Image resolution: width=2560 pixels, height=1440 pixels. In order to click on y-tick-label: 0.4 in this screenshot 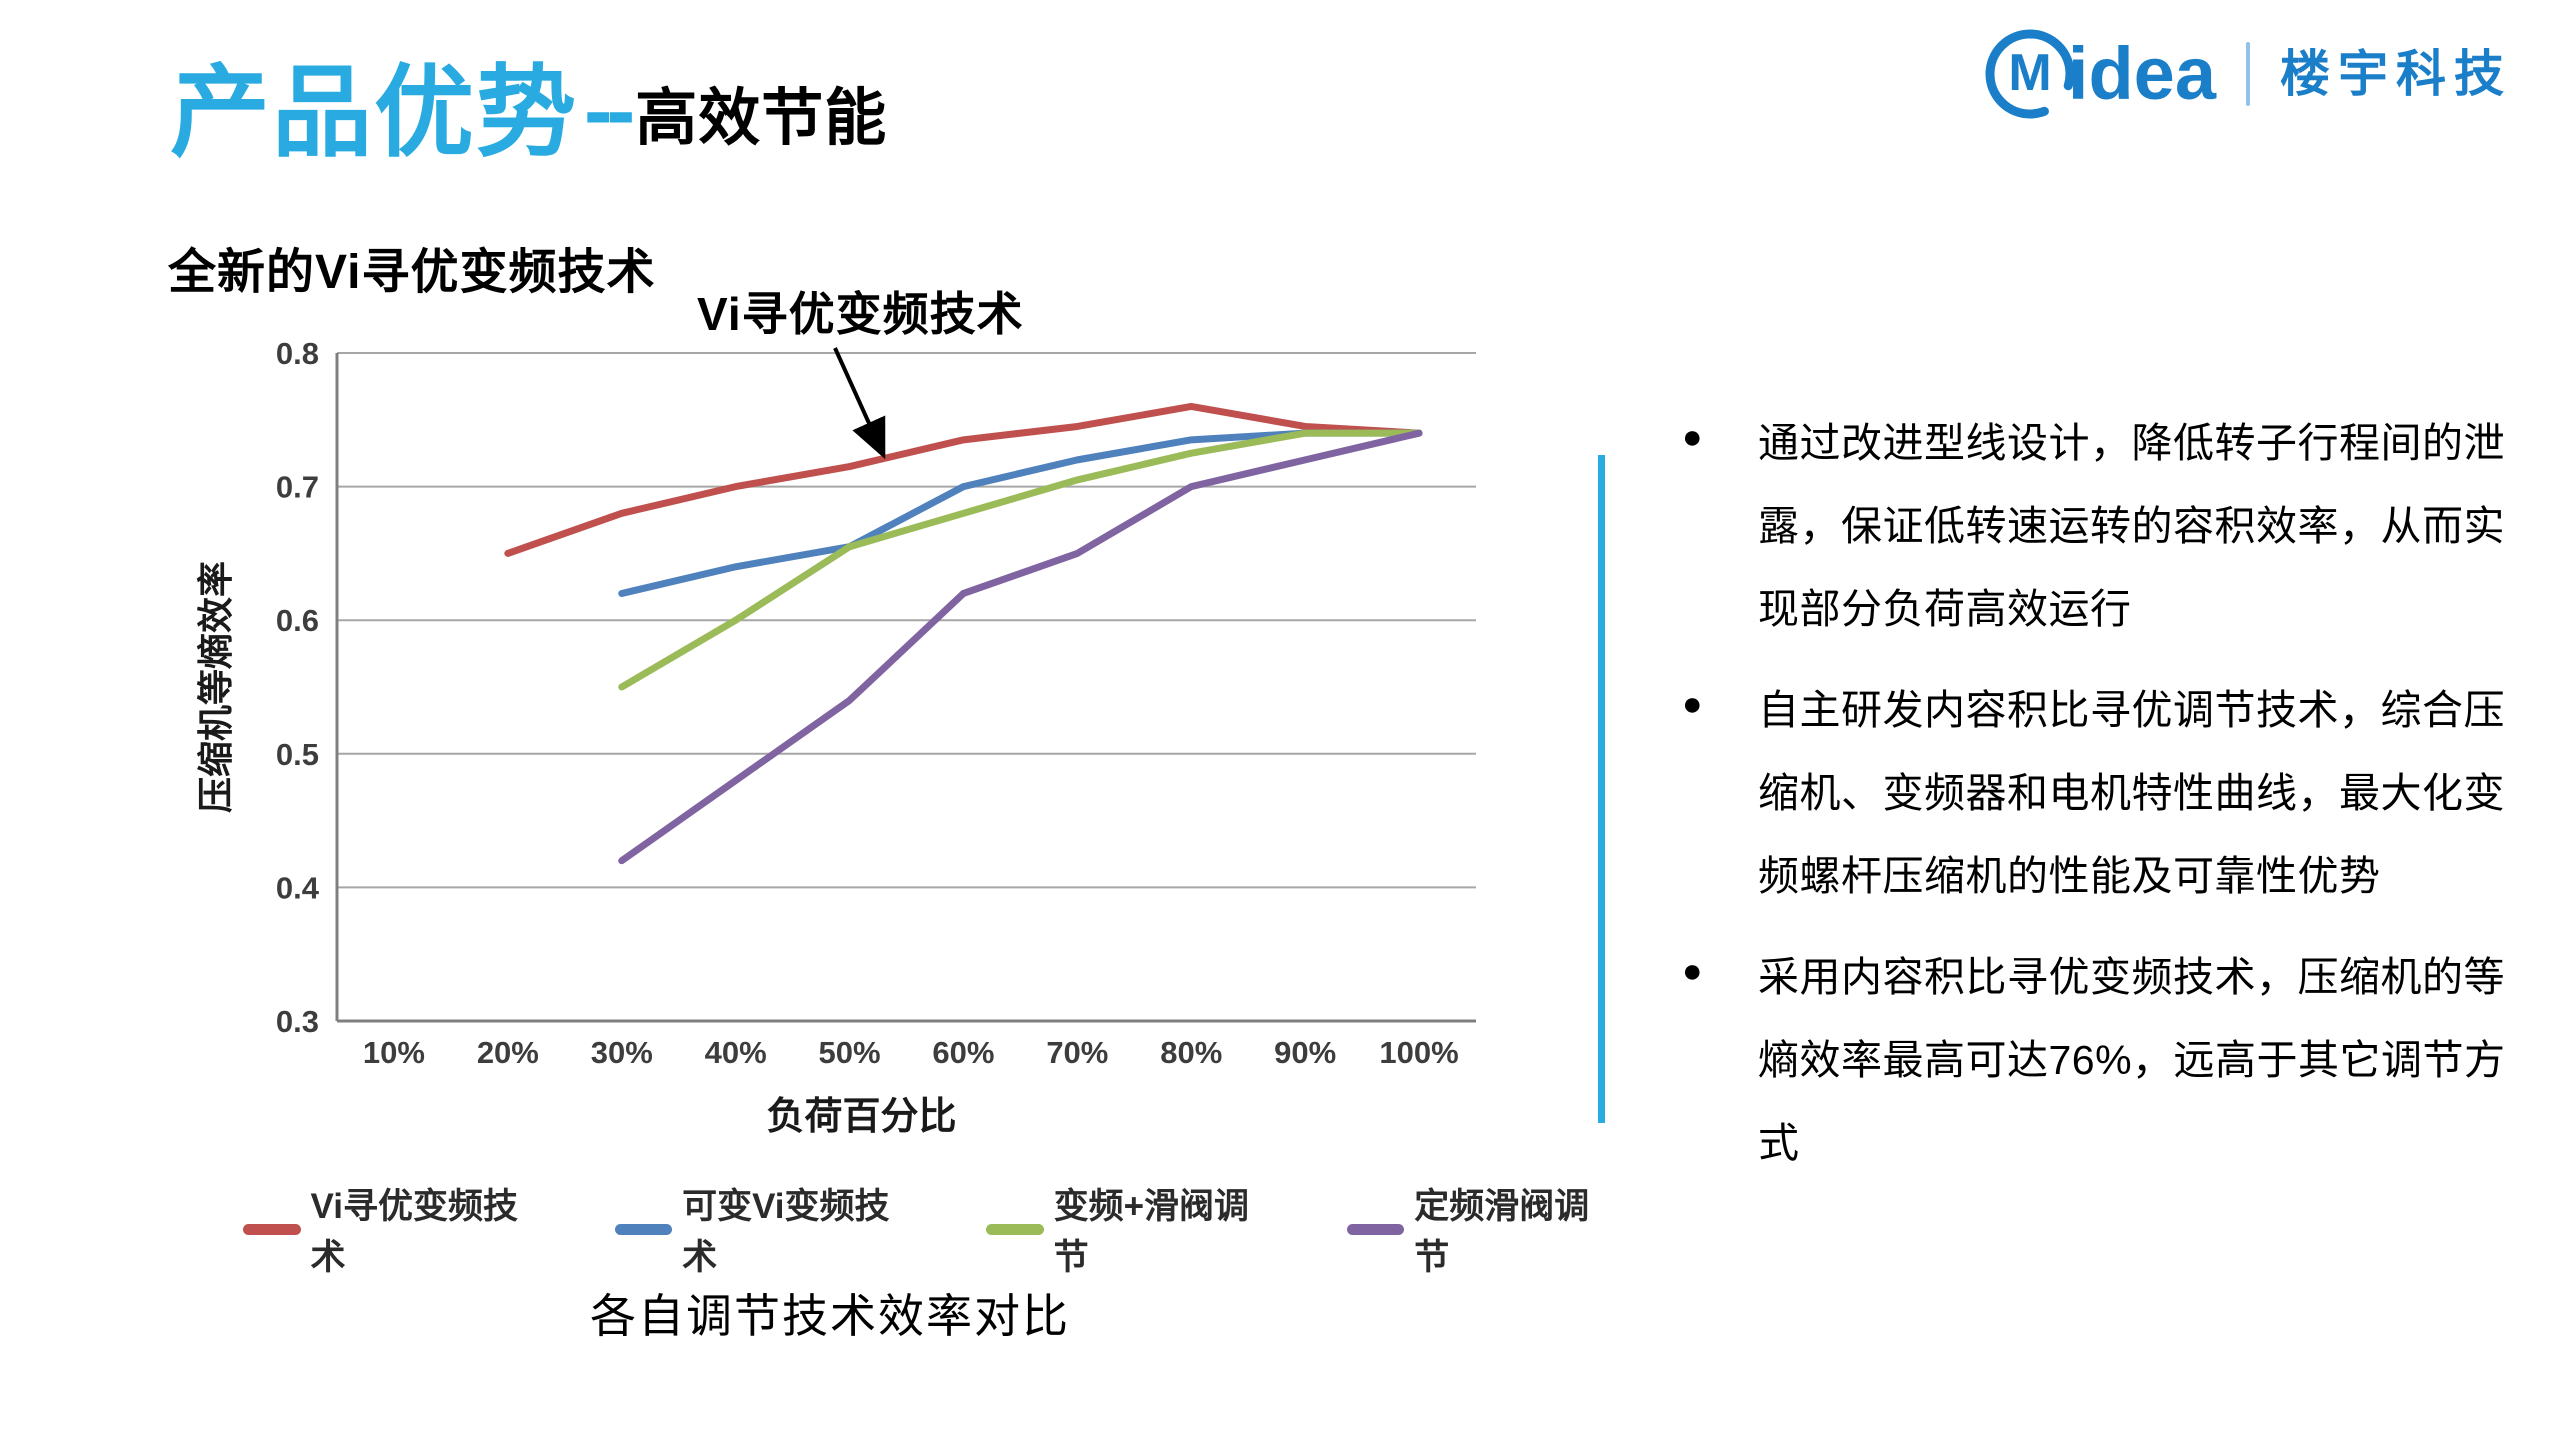, I will do `click(298, 887)`.